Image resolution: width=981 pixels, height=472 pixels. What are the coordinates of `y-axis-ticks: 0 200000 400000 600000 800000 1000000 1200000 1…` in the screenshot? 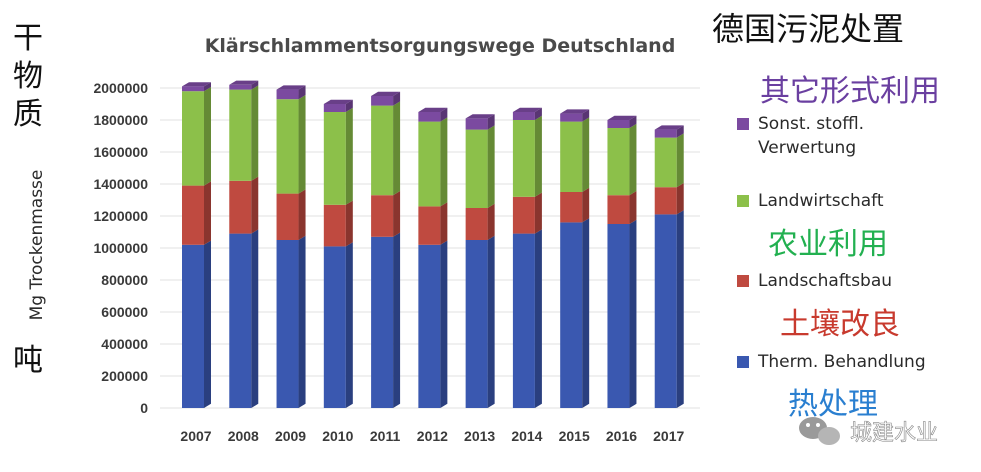 It's located at (120, 248).